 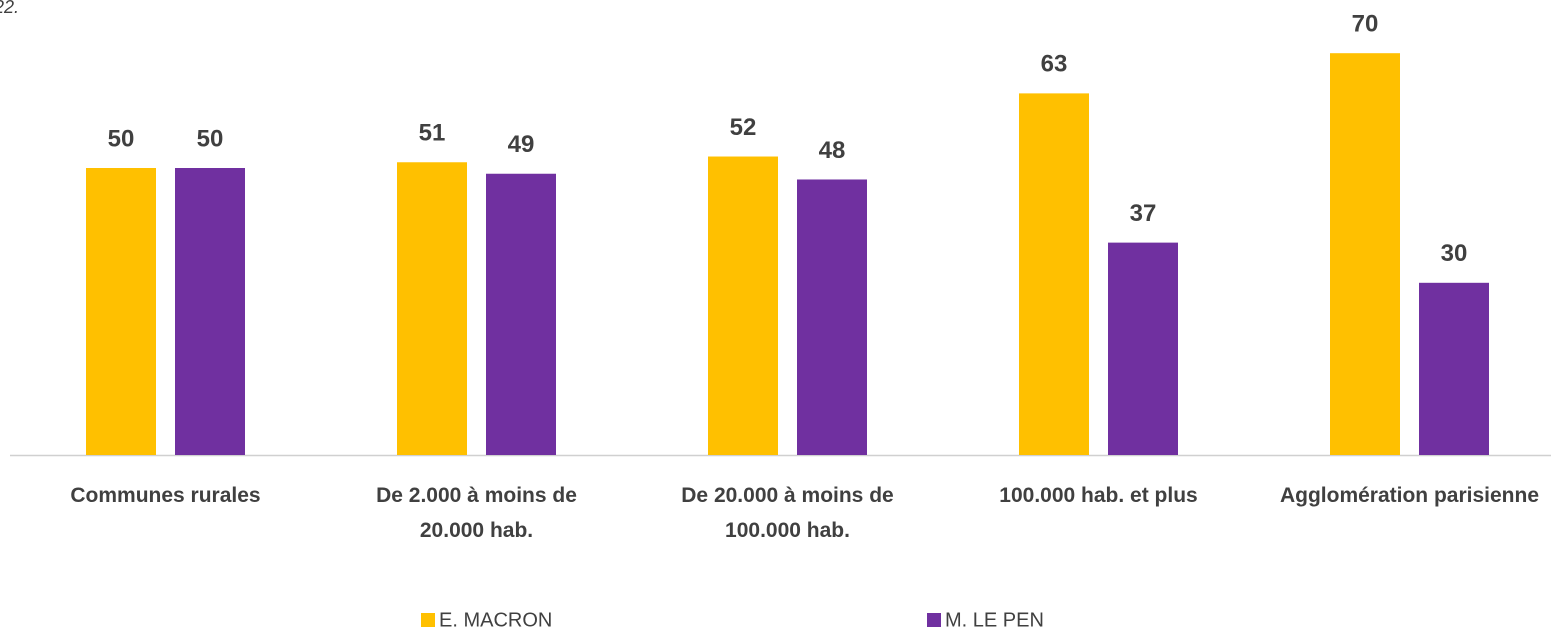 What do you see at coordinates (1054, 64) in the screenshot?
I see `value-label: 63` at bounding box center [1054, 64].